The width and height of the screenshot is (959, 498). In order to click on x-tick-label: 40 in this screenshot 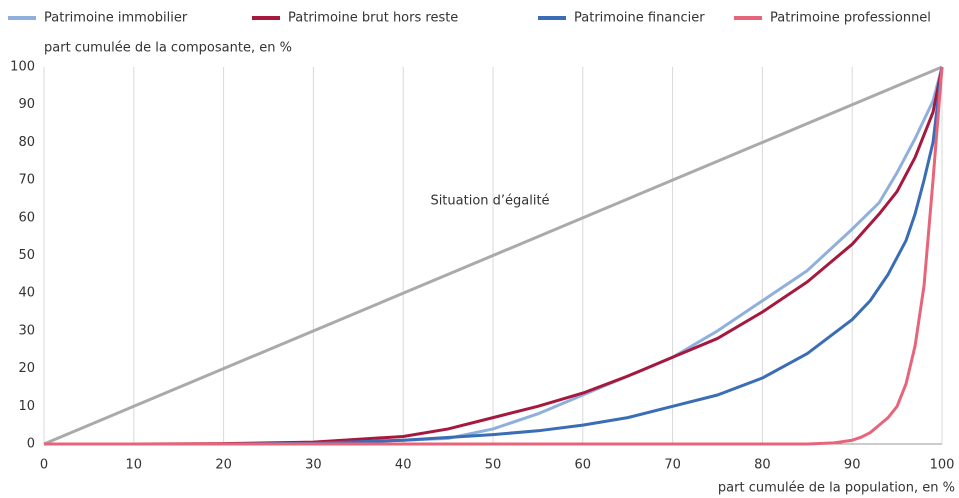, I will do `click(403, 465)`.